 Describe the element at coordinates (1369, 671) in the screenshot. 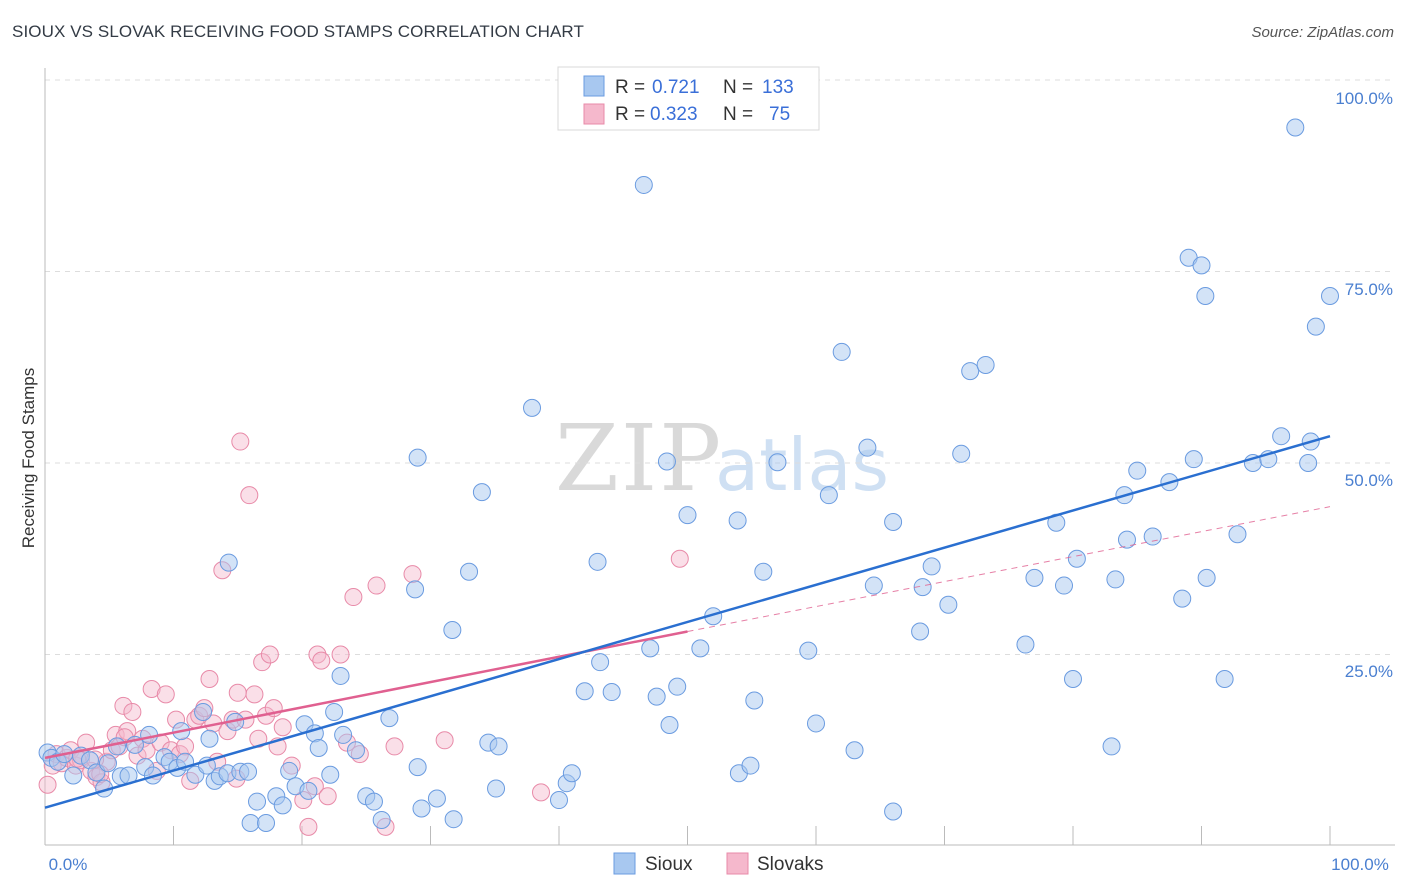

I see `y-tick-label-25: 25.0%` at that location.